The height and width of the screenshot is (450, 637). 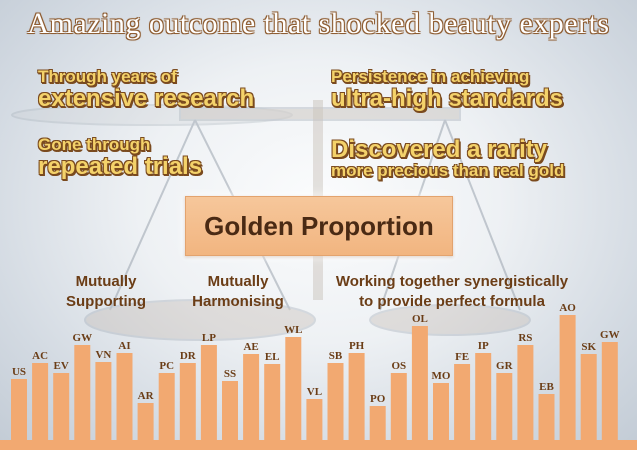 What do you see at coordinates (357, 346) in the screenshot?
I see `bar-label-ph-16: PH` at bounding box center [357, 346].